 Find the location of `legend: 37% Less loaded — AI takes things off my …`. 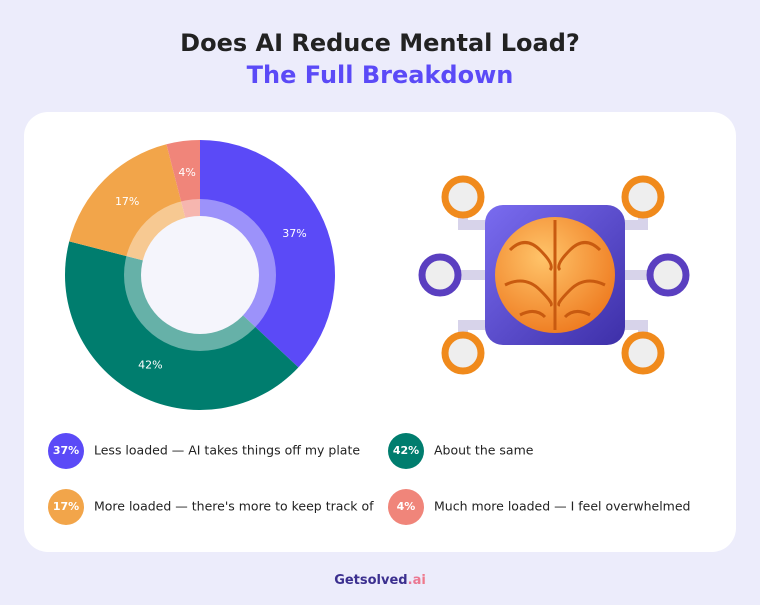

legend: 37% Less loaded — AI takes things off my … is located at coordinates (369, 479).